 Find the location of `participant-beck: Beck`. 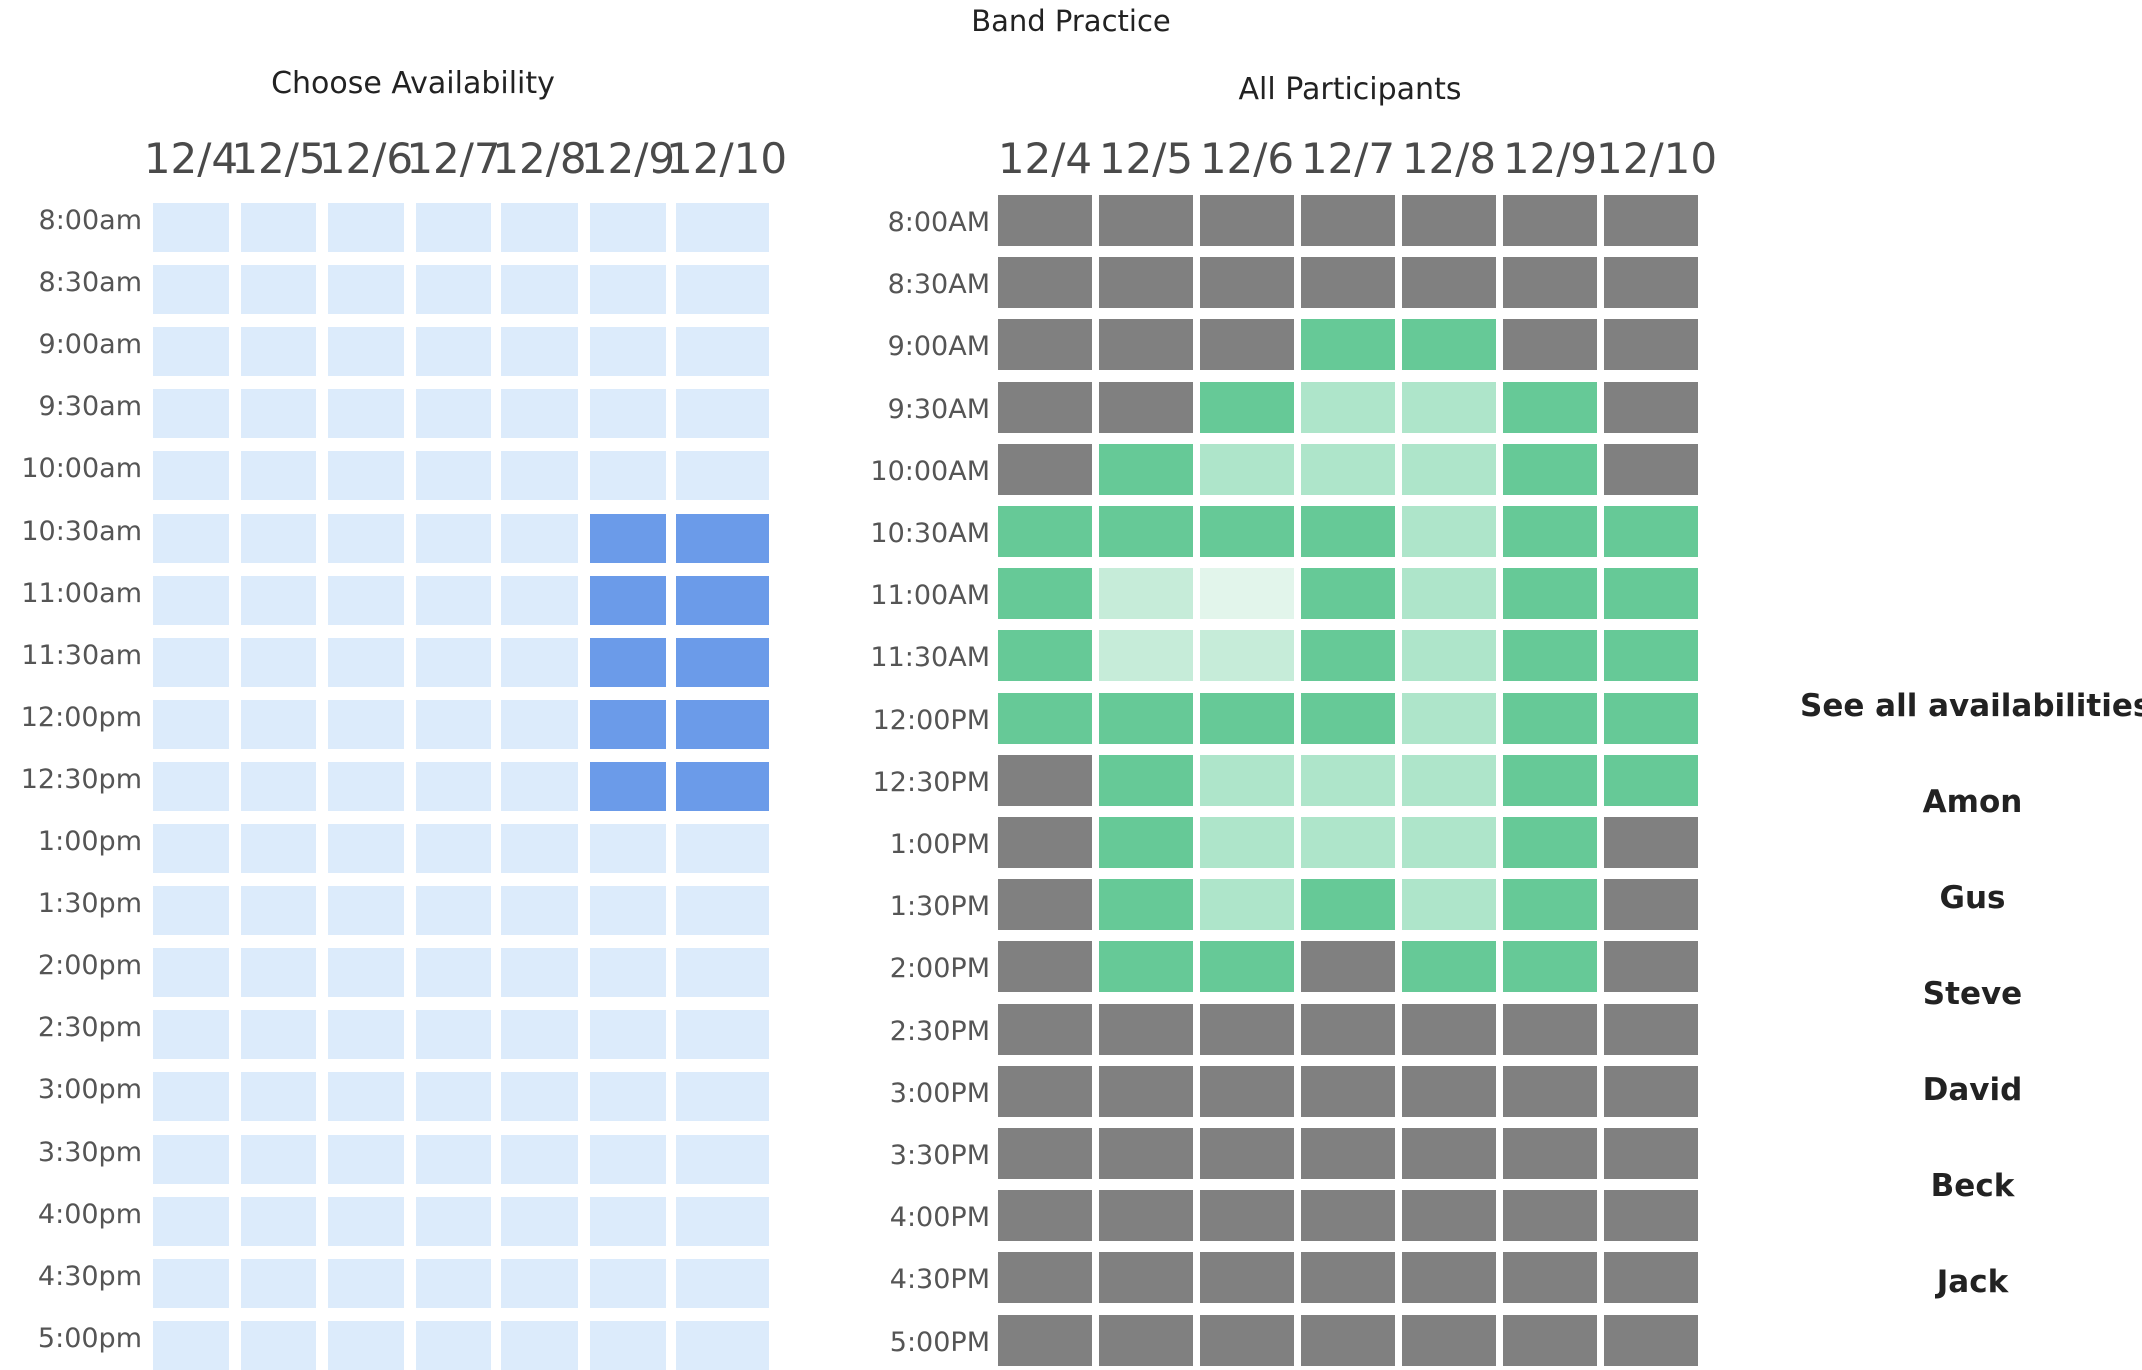

participant-beck: Beck is located at coordinates (1972, 1186).